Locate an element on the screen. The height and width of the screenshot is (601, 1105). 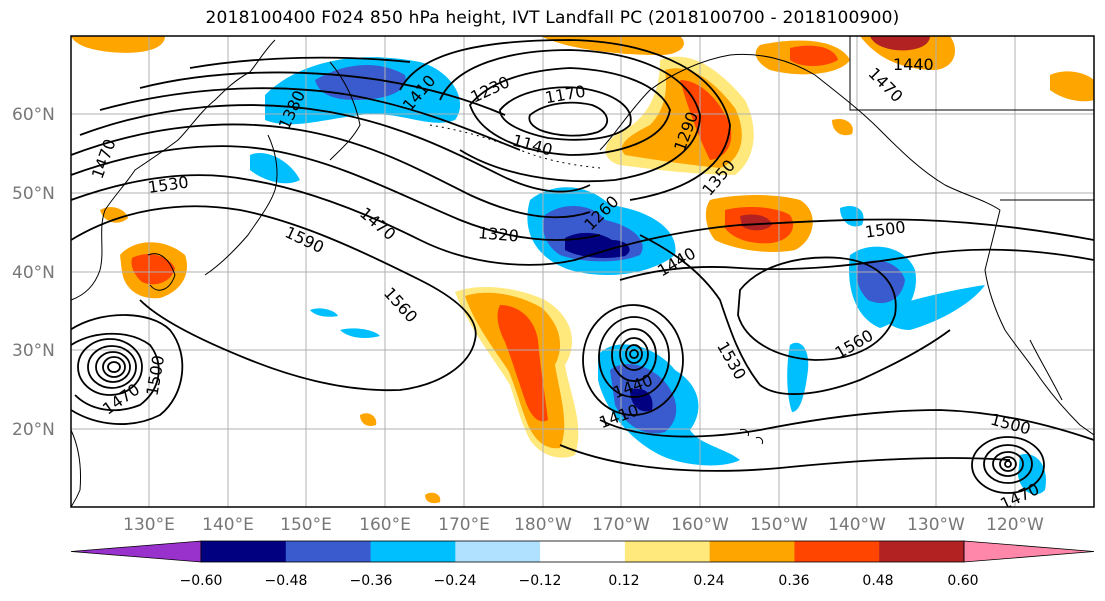
lon-label: 120°W is located at coordinates (1015, 525).